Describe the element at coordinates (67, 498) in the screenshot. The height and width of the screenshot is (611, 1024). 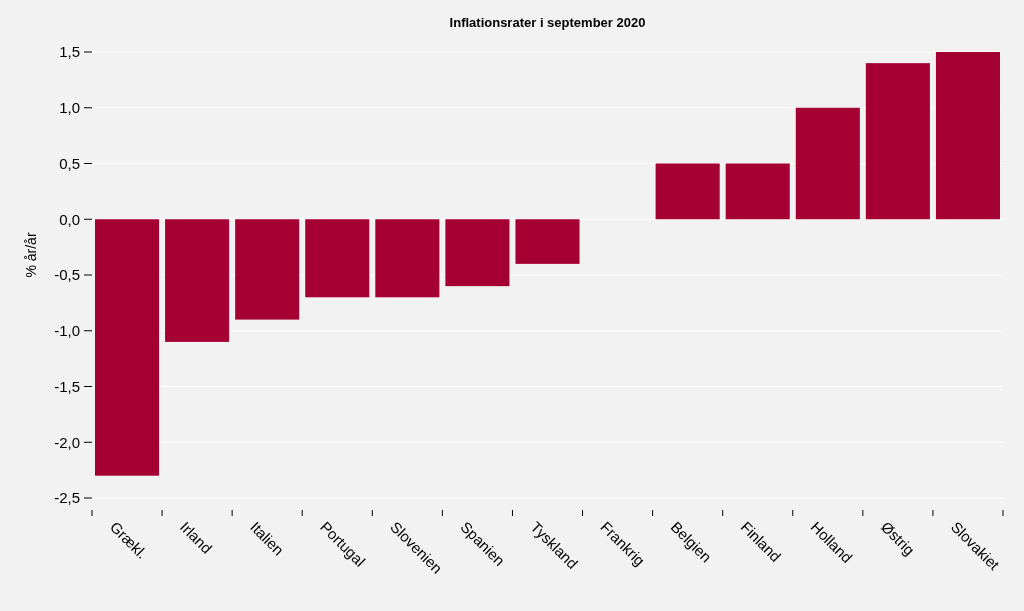
I see `y-tick-label: -2,5` at that location.